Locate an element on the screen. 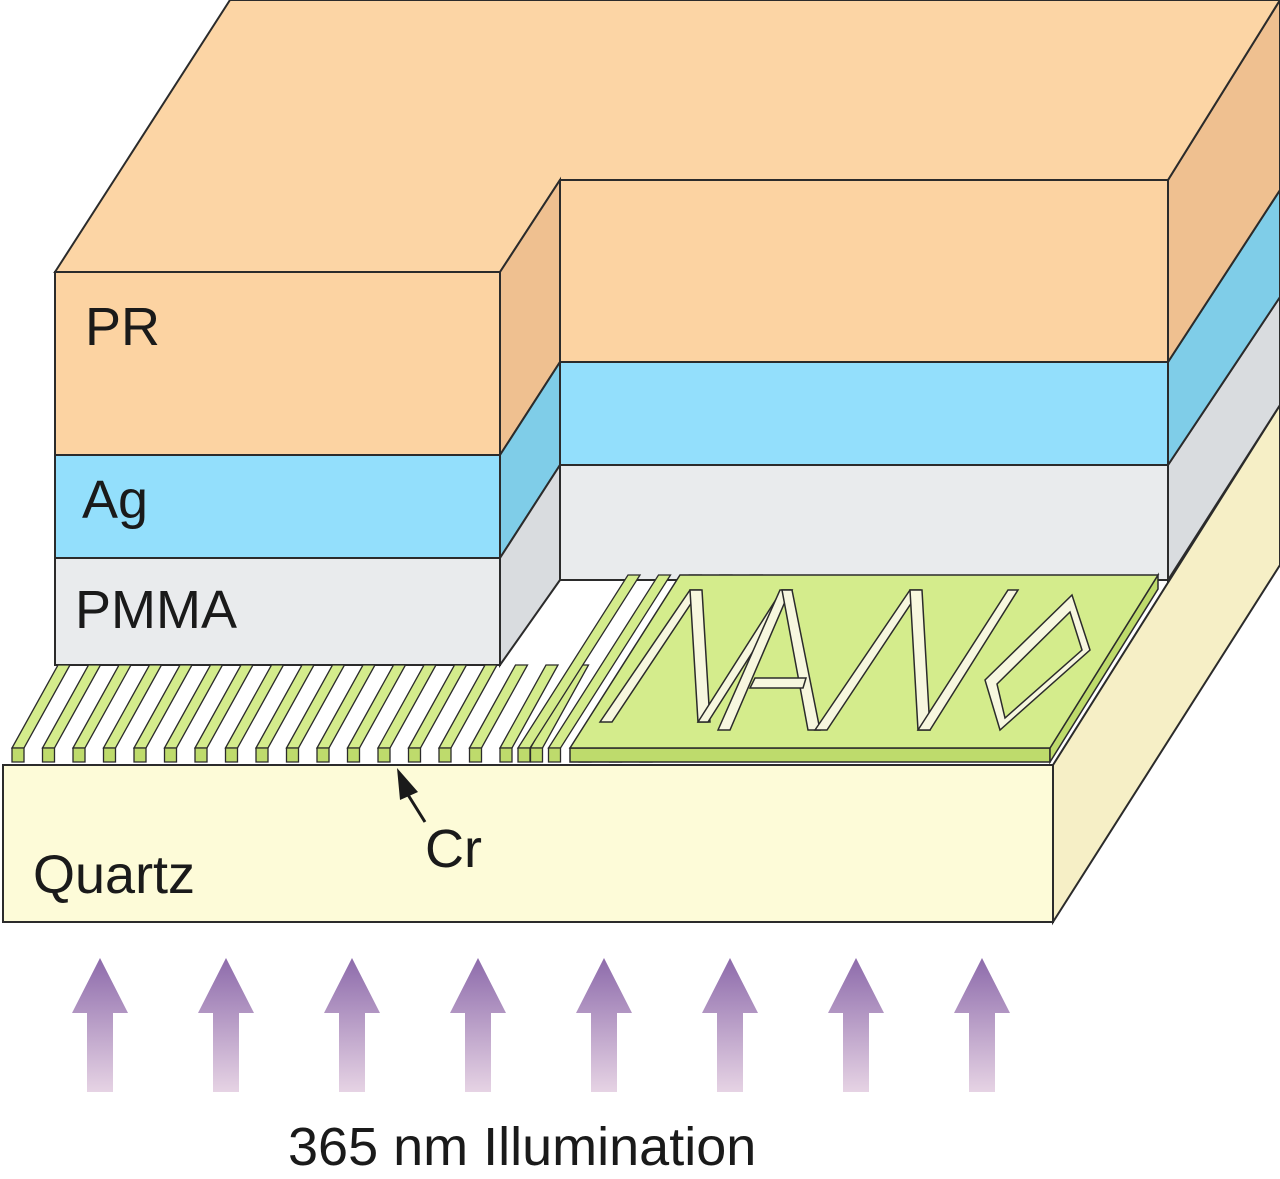  label-cr: Cr is located at coordinates (453, 849).